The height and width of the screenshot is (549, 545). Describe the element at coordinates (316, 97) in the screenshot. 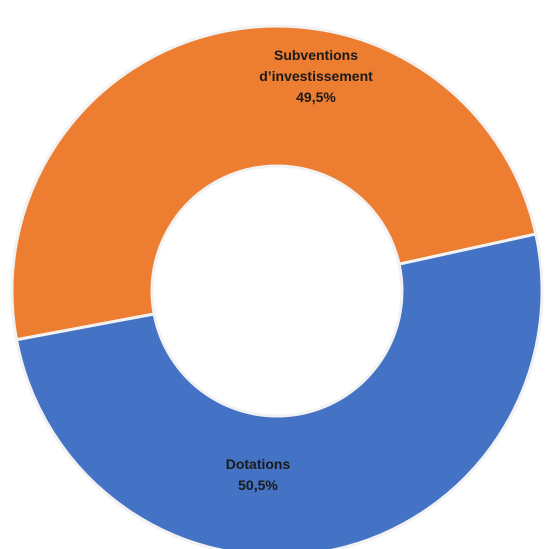

I see `slice-value-label: 49,5%` at that location.